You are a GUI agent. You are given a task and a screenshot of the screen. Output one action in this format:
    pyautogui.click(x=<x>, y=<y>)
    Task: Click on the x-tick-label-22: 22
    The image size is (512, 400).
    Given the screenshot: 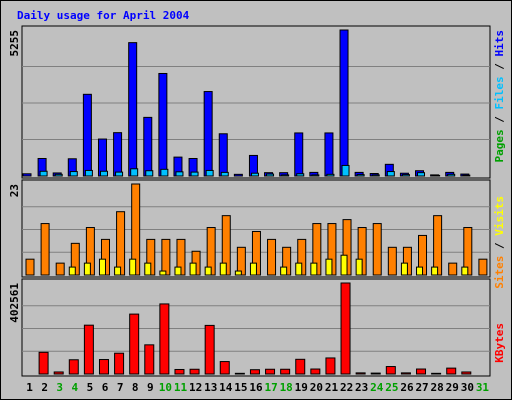 What is the action you would take?
    pyautogui.click(x=346, y=387)
    